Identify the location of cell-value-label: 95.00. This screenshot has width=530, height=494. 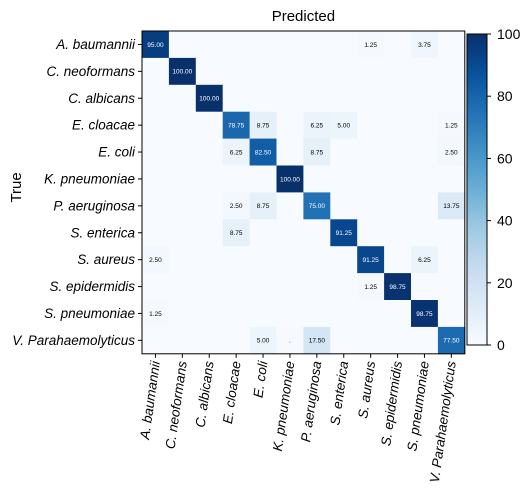
(155, 45).